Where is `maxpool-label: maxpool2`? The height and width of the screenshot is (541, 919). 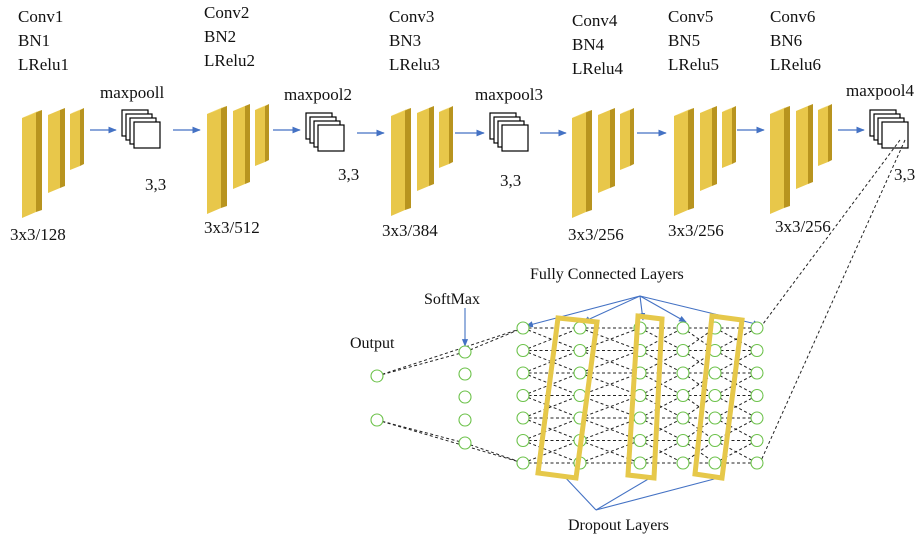 maxpool-label: maxpool2 is located at coordinates (318, 94).